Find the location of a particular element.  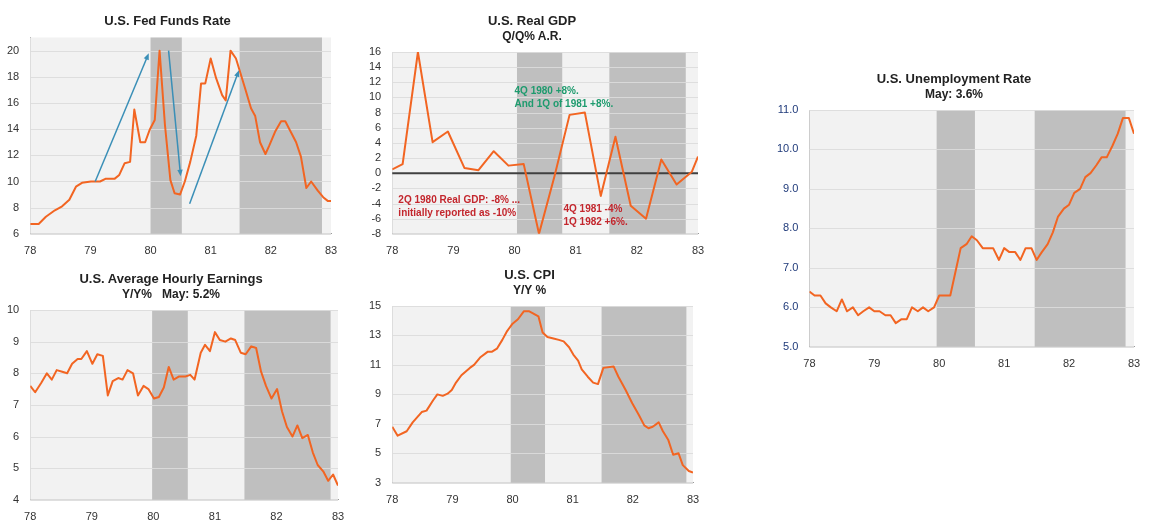

y-tick-label: -4 is located at coordinates (376, 202).